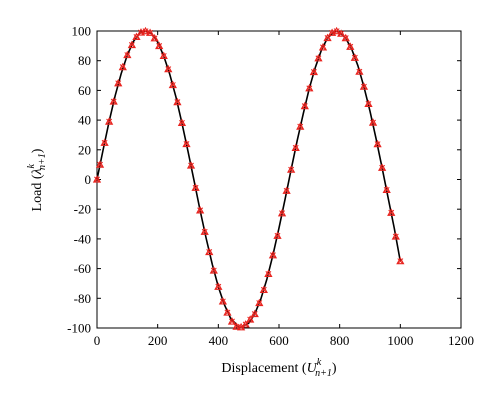 The height and width of the screenshot is (401, 500). I want to click on y-tick-label: -100, so click(79, 328).